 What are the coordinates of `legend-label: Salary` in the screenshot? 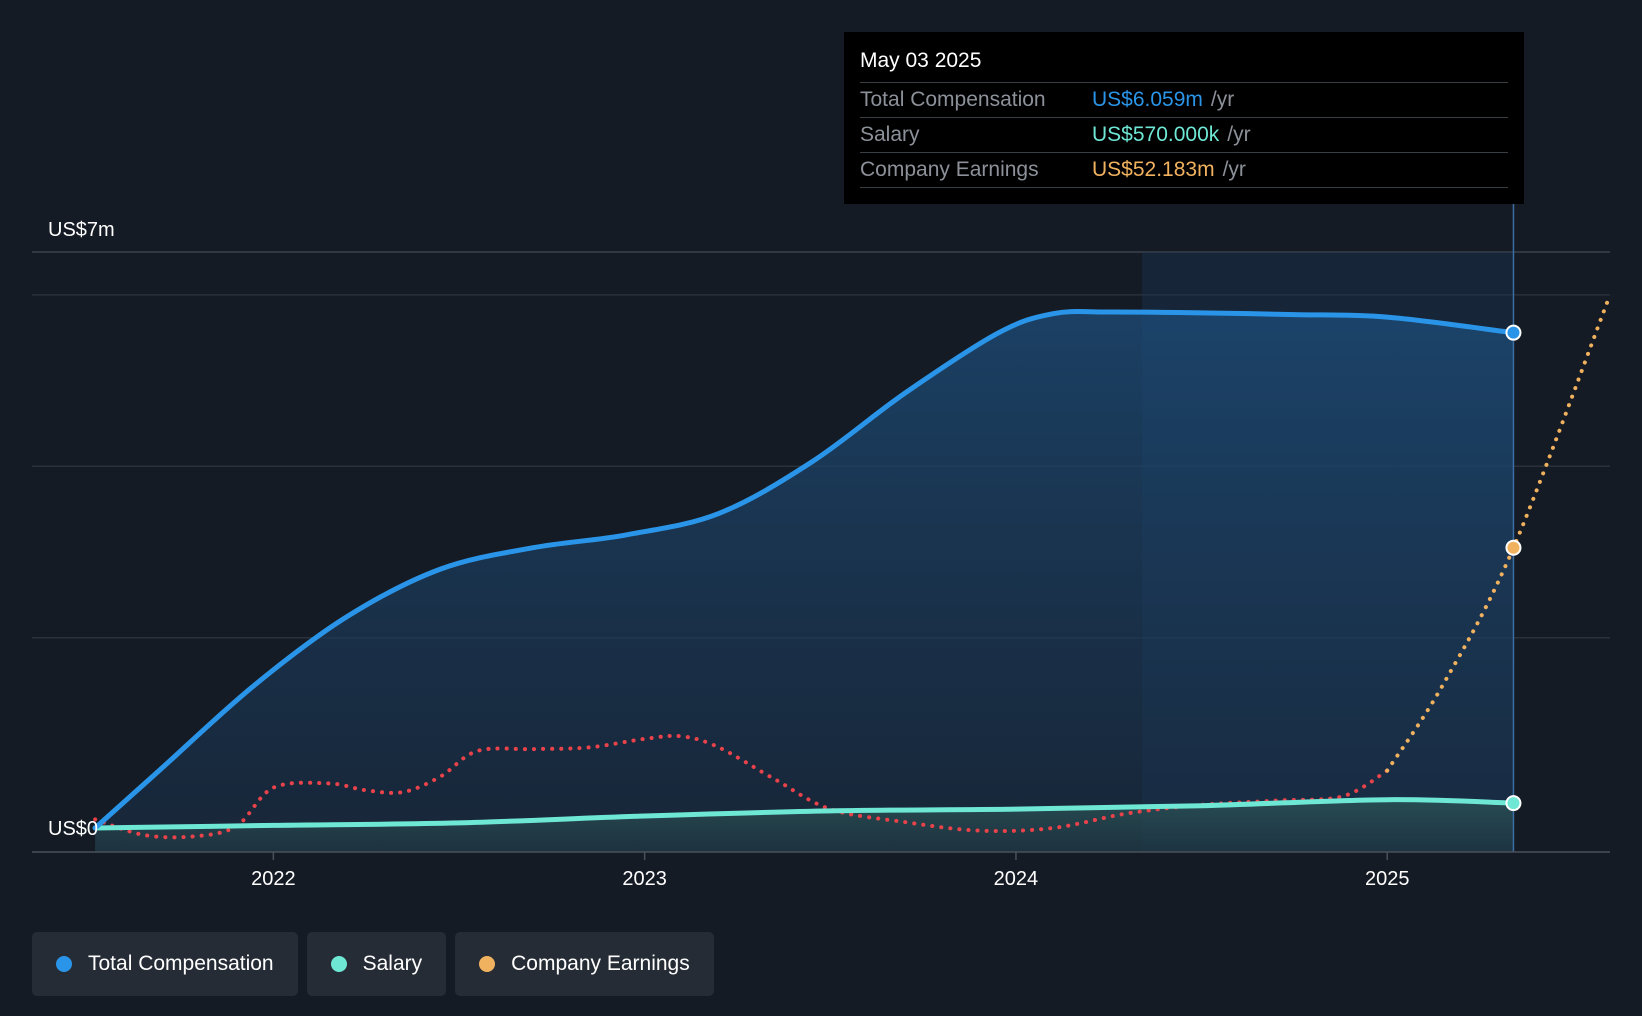 It's located at (392, 963).